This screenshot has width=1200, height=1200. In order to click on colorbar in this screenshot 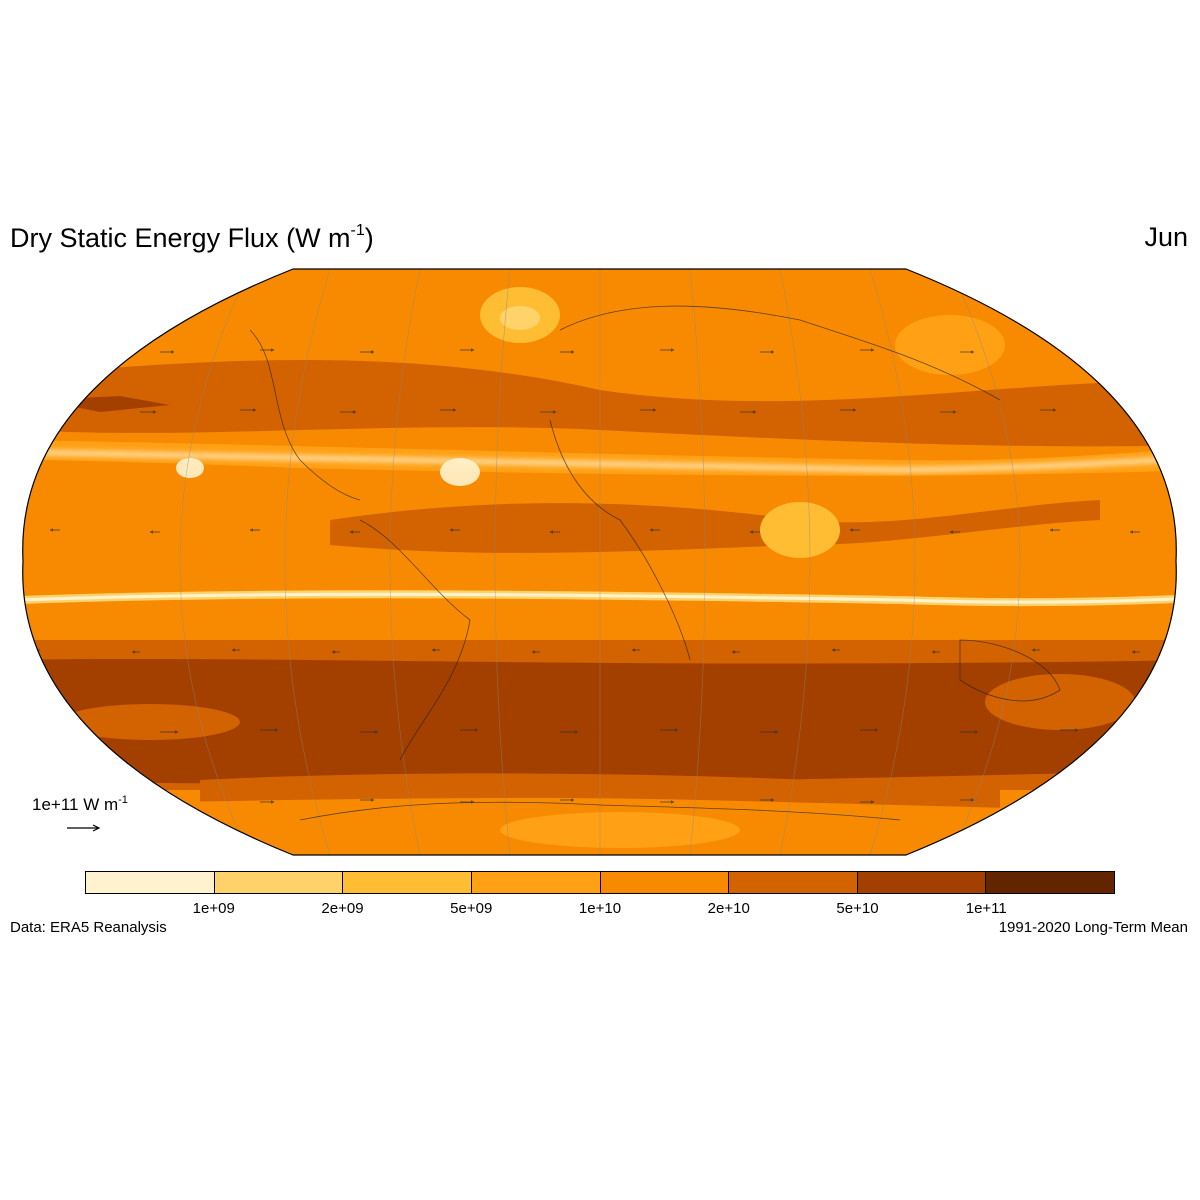, I will do `click(600, 882)`.